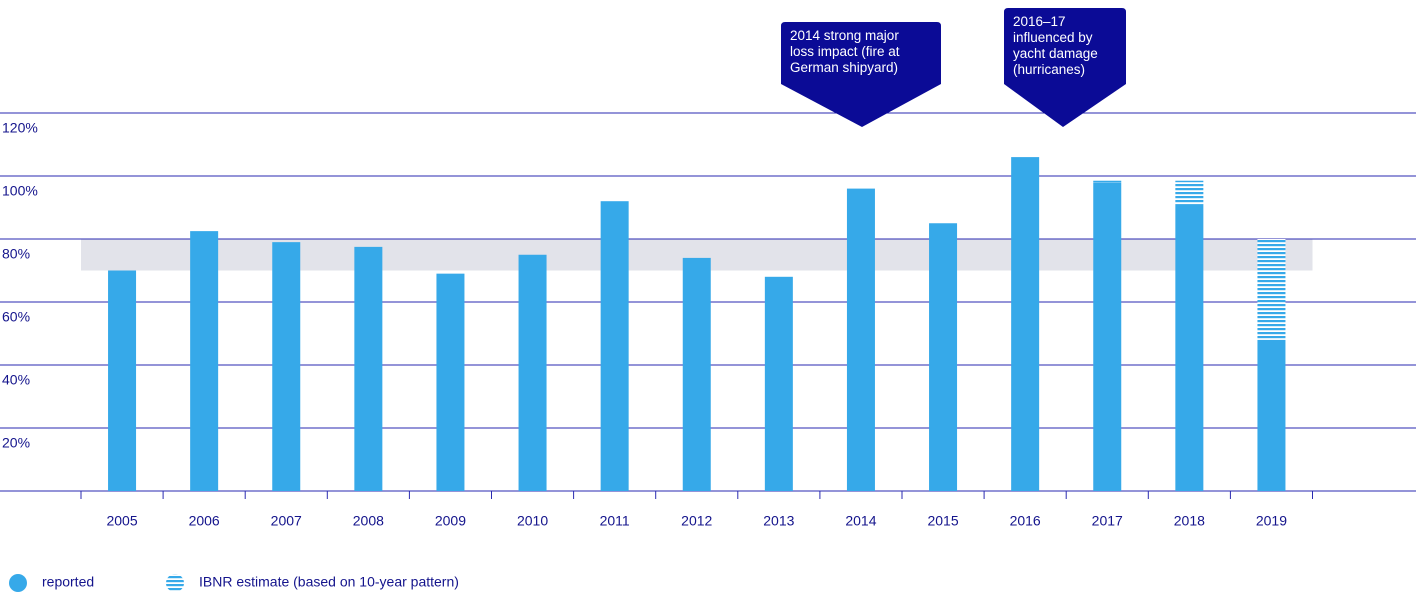 The height and width of the screenshot is (601, 1416). What do you see at coordinates (778, 521) in the screenshot?
I see `x-tick-label: 2013` at bounding box center [778, 521].